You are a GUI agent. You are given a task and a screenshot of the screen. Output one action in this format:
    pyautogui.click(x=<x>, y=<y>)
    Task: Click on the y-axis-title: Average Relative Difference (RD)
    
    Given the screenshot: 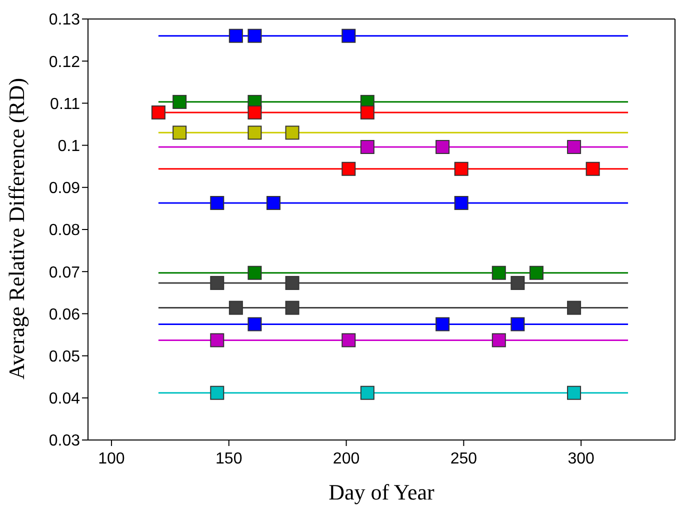 What is the action you would take?
    pyautogui.click(x=16, y=229)
    